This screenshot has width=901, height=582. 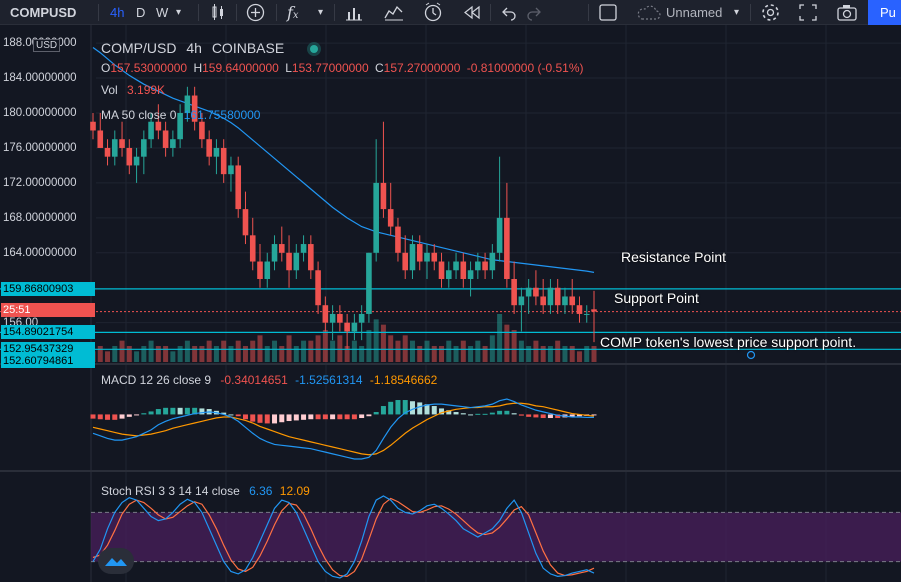 What do you see at coordinates (179, 12) in the screenshot?
I see `interval-dropdown-icon: ▾` at bounding box center [179, 12].